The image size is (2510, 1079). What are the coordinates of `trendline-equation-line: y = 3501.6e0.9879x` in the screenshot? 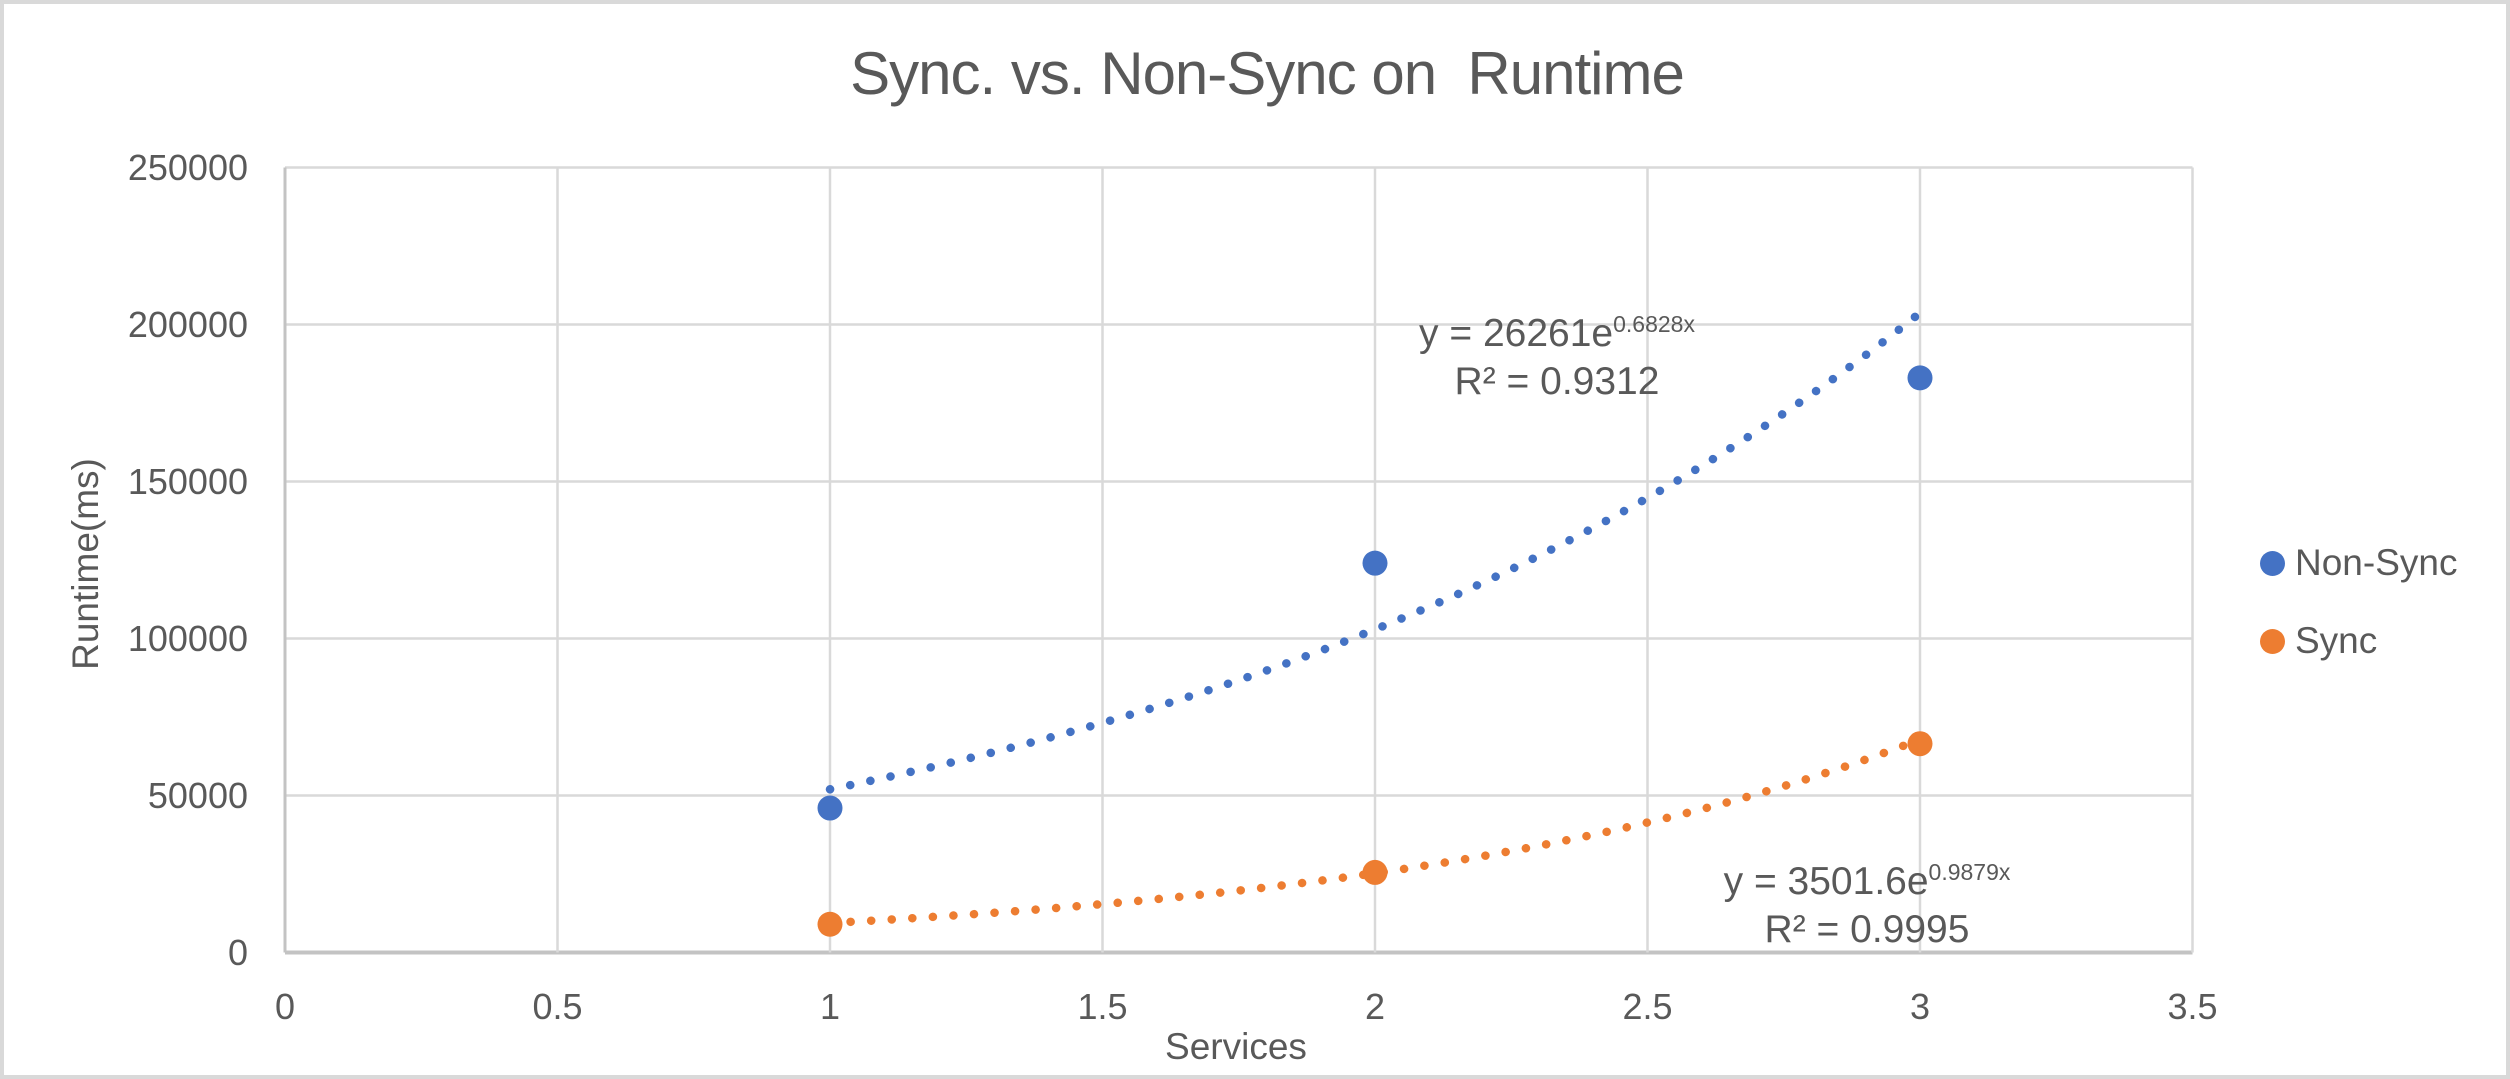 It's located at (1867, 882).